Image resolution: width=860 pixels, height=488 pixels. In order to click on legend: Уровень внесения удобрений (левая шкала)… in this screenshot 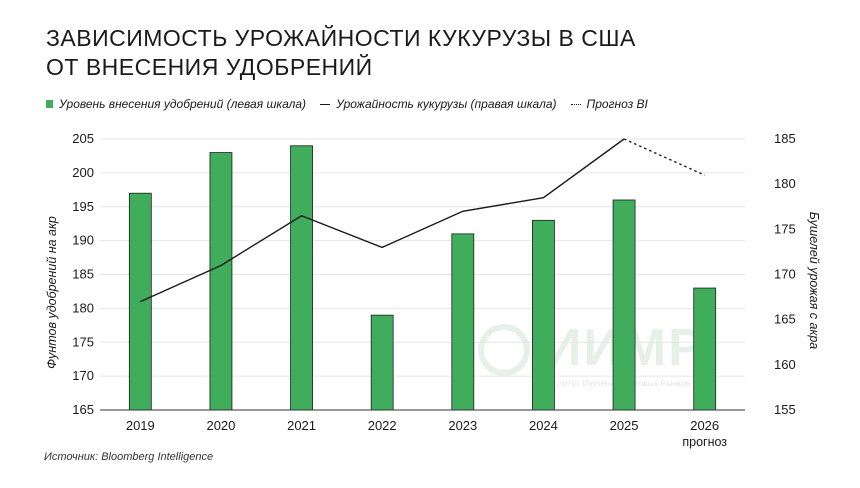, I will do `click(354, 104)`.